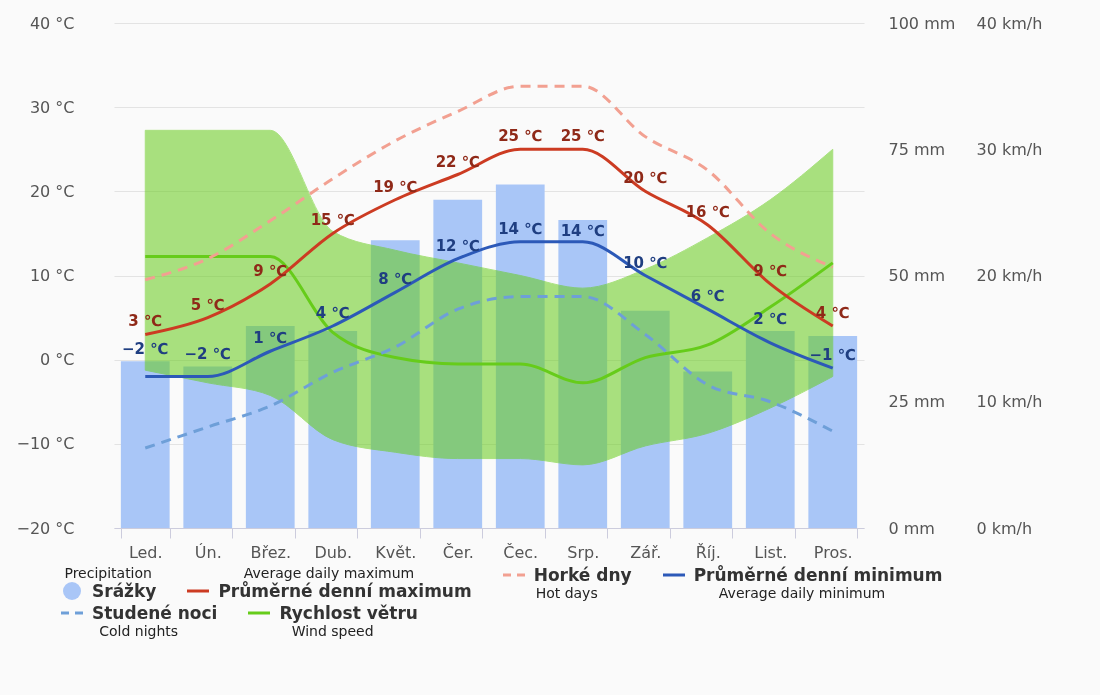  What do you see at coordinates (1004, 528) in the screenshot?
I see `y3-tick-label: 0 km/h` at bounding box center [1004, 528].